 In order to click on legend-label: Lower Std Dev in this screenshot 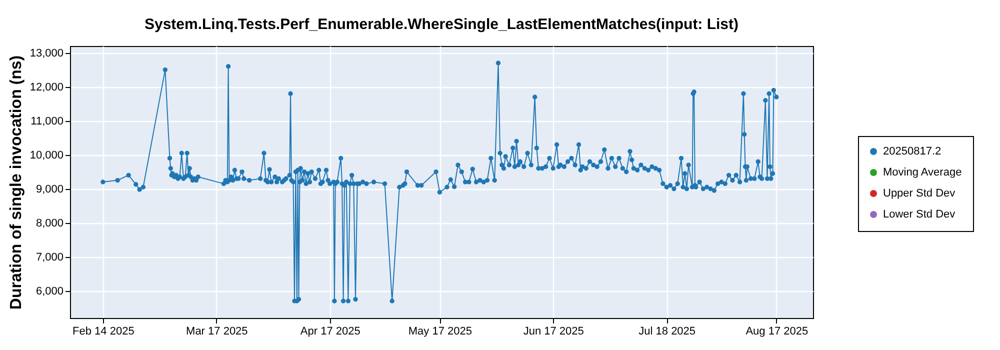, I will do `click(919, 214)`.